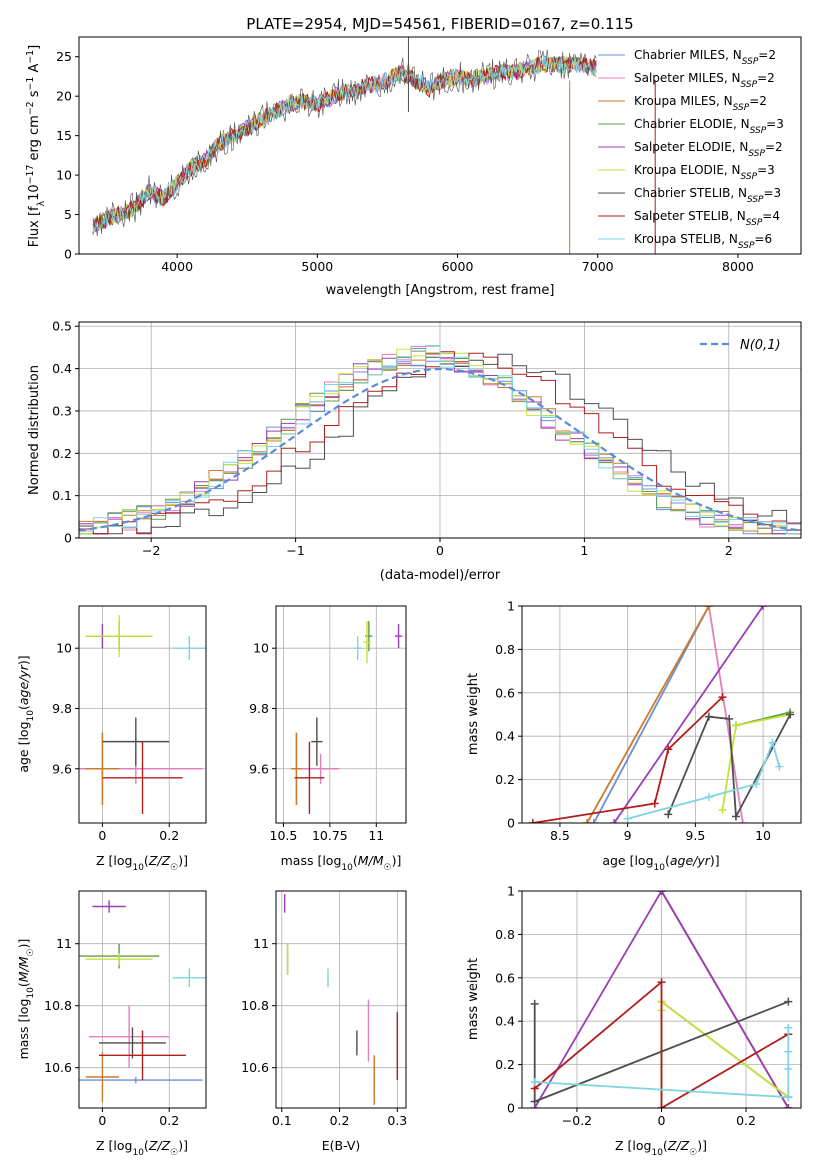  What do you see at coordinates (577, 1120) in the screenshot?
I see `x-tick-label: −0.2` at bounding box center [577, 1120].